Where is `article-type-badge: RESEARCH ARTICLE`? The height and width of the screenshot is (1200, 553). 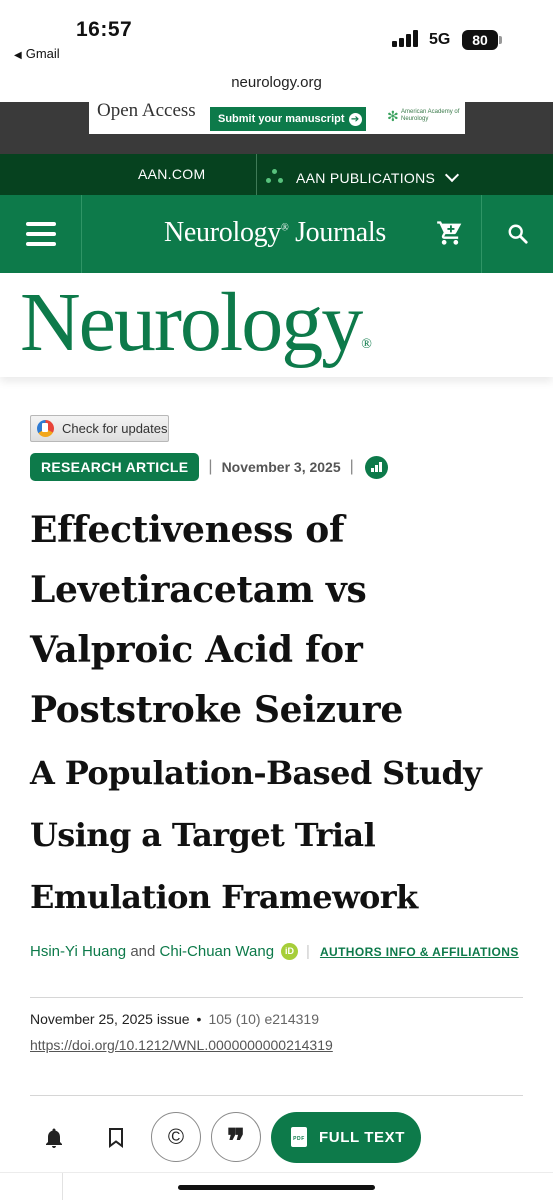
article-type-badge: RESEARCH ARTICLE is located at coordinates (115, 467).